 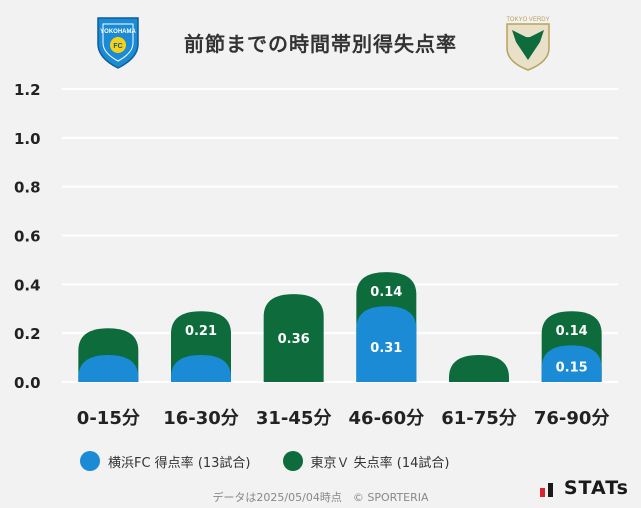 What do you see at coordinates (118, 32) in the screenshot?
I see `home-crest-text: YOKOHAMA` at bounding box center [118, 32].